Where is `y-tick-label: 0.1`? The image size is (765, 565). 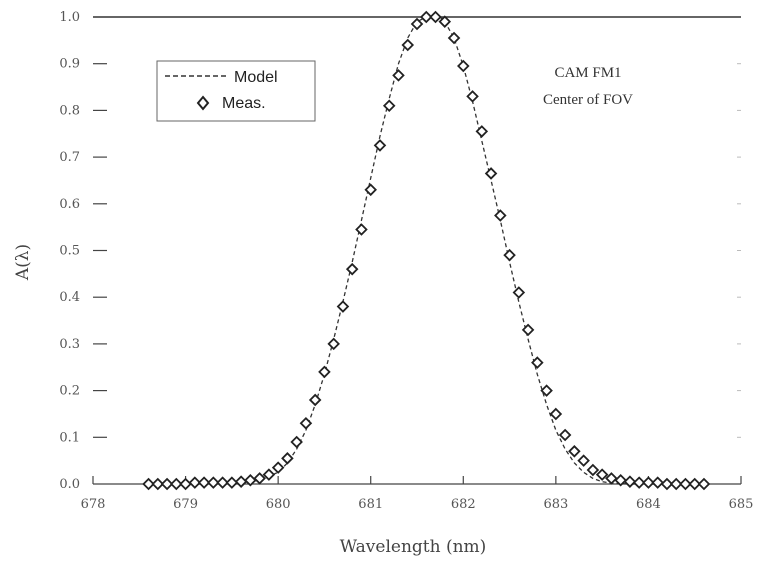 y-tick-label: 0.1 is located at coordinates (69, 437).